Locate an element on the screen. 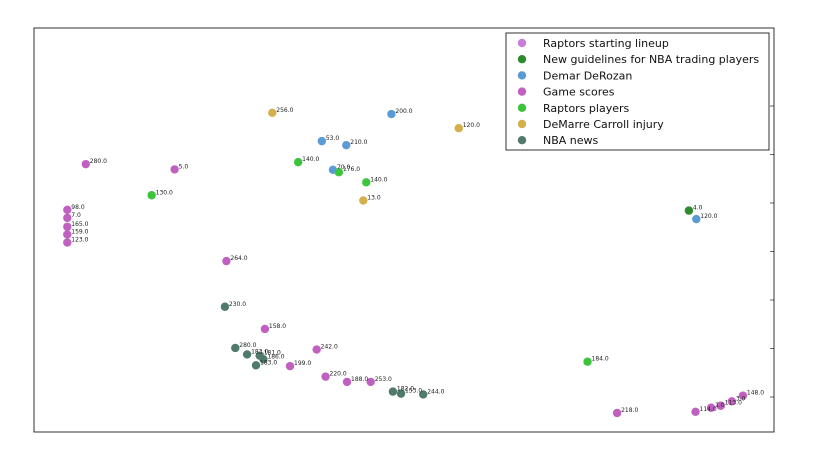 The height and width of the screenshot is (469, 818). legend-label: Raptors players is located at coordinates (586, 108).